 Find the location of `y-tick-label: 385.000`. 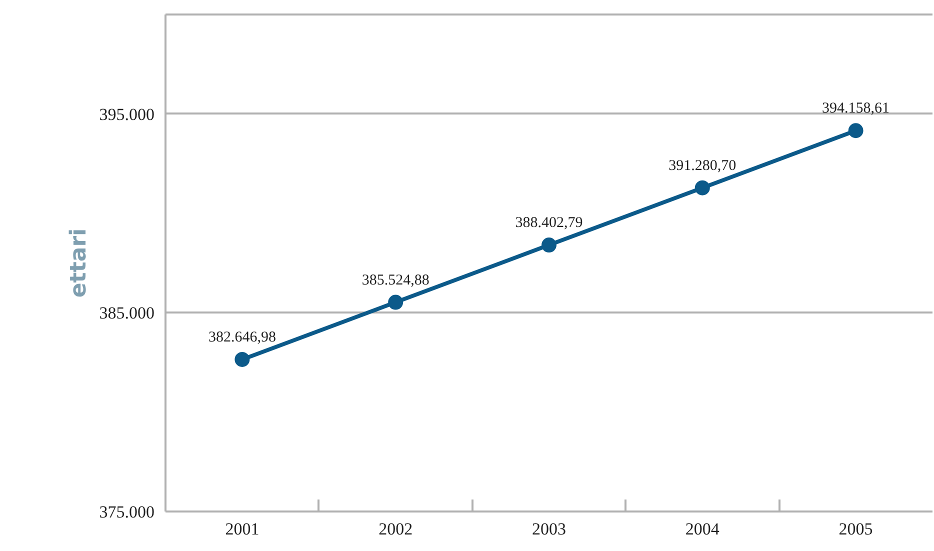

y-tick-label: 385.000 is located at coordinates (126, 313).